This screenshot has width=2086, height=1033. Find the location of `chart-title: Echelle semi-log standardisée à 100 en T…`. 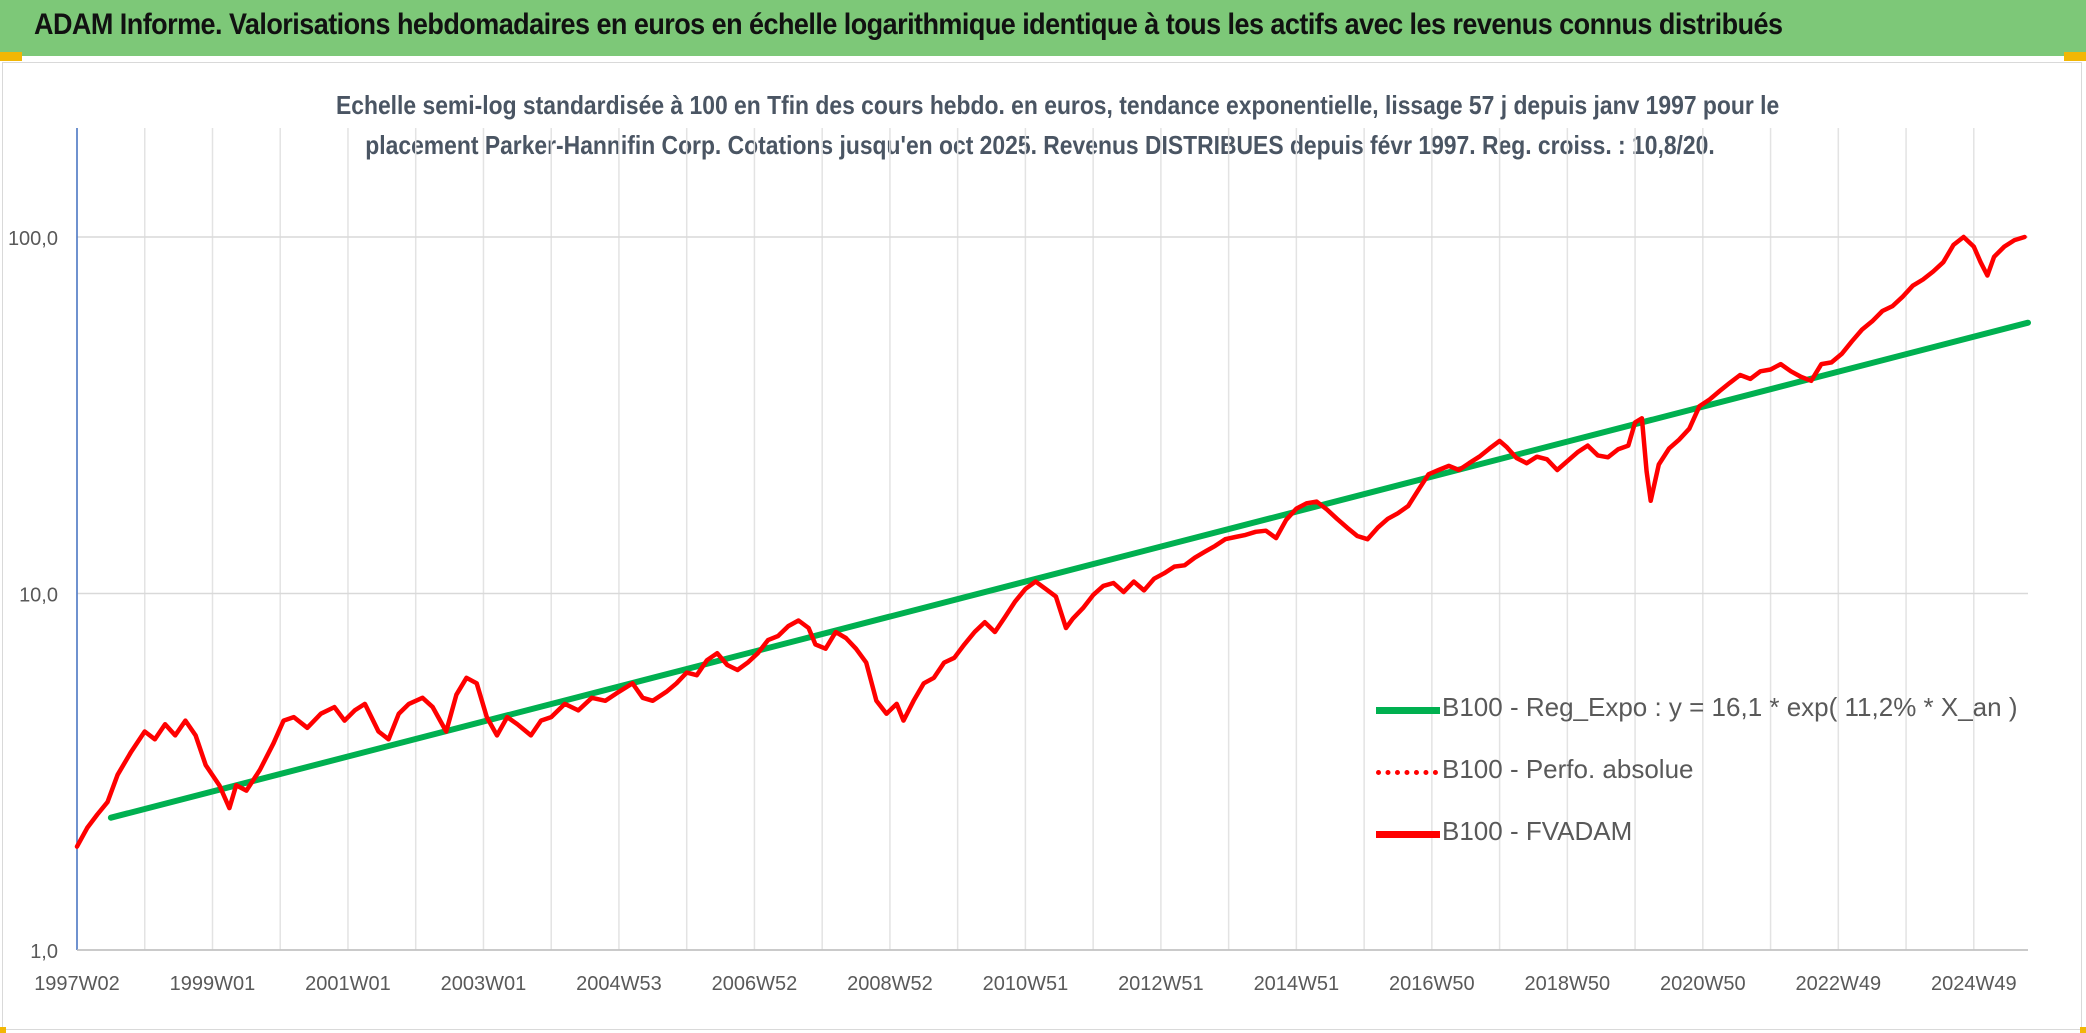

chart-title: Echelle semi-log standardisée à 100 en T… is located at coordinates (1040, 125).